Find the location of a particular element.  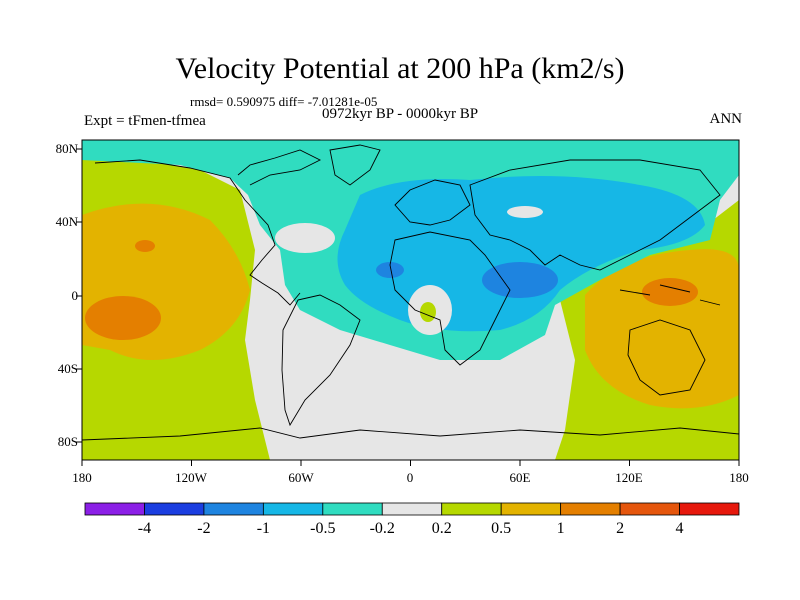

stats-label: rmsd= 0.590975 diff= -7.01281e-05 is located at coordinates (284, 101).